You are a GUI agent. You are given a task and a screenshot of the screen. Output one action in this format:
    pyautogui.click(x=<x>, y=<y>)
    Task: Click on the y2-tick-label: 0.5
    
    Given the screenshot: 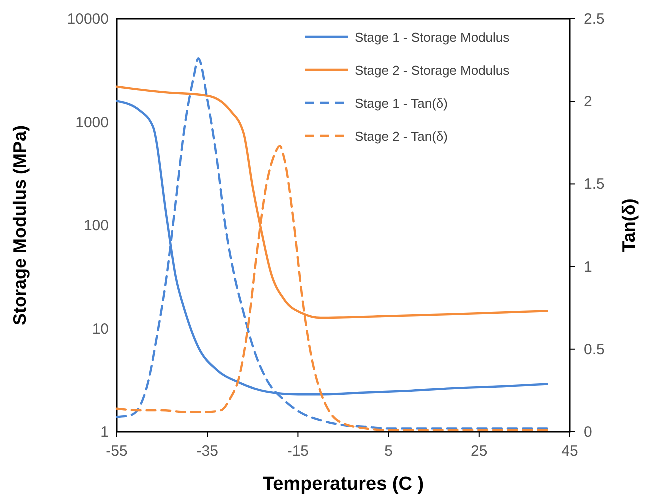 What is the action you would take?
    pyautogui.click(x=594, y=349)
    